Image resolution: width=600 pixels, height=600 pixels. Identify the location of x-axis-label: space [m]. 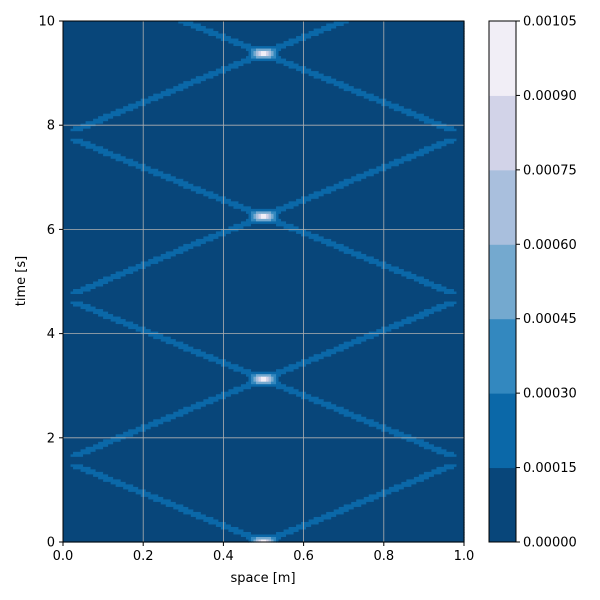
(262, 578).